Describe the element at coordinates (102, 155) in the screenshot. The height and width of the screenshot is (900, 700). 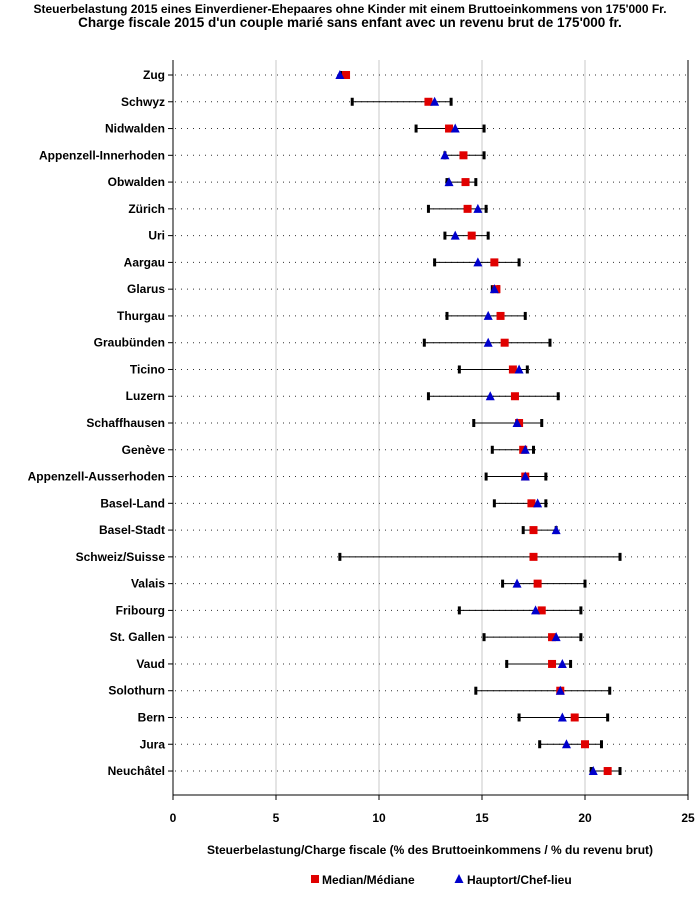
I see `row-label: Appenzell-Innerhoden` at that location.